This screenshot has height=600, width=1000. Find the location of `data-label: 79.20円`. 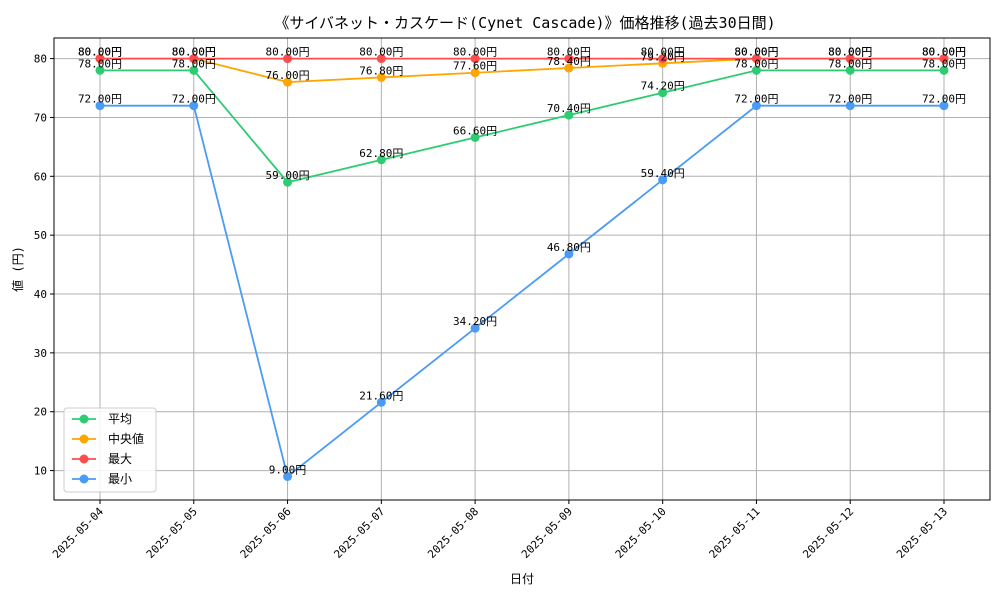

data-label: 79.20円 is located at coordinates (663, 56).